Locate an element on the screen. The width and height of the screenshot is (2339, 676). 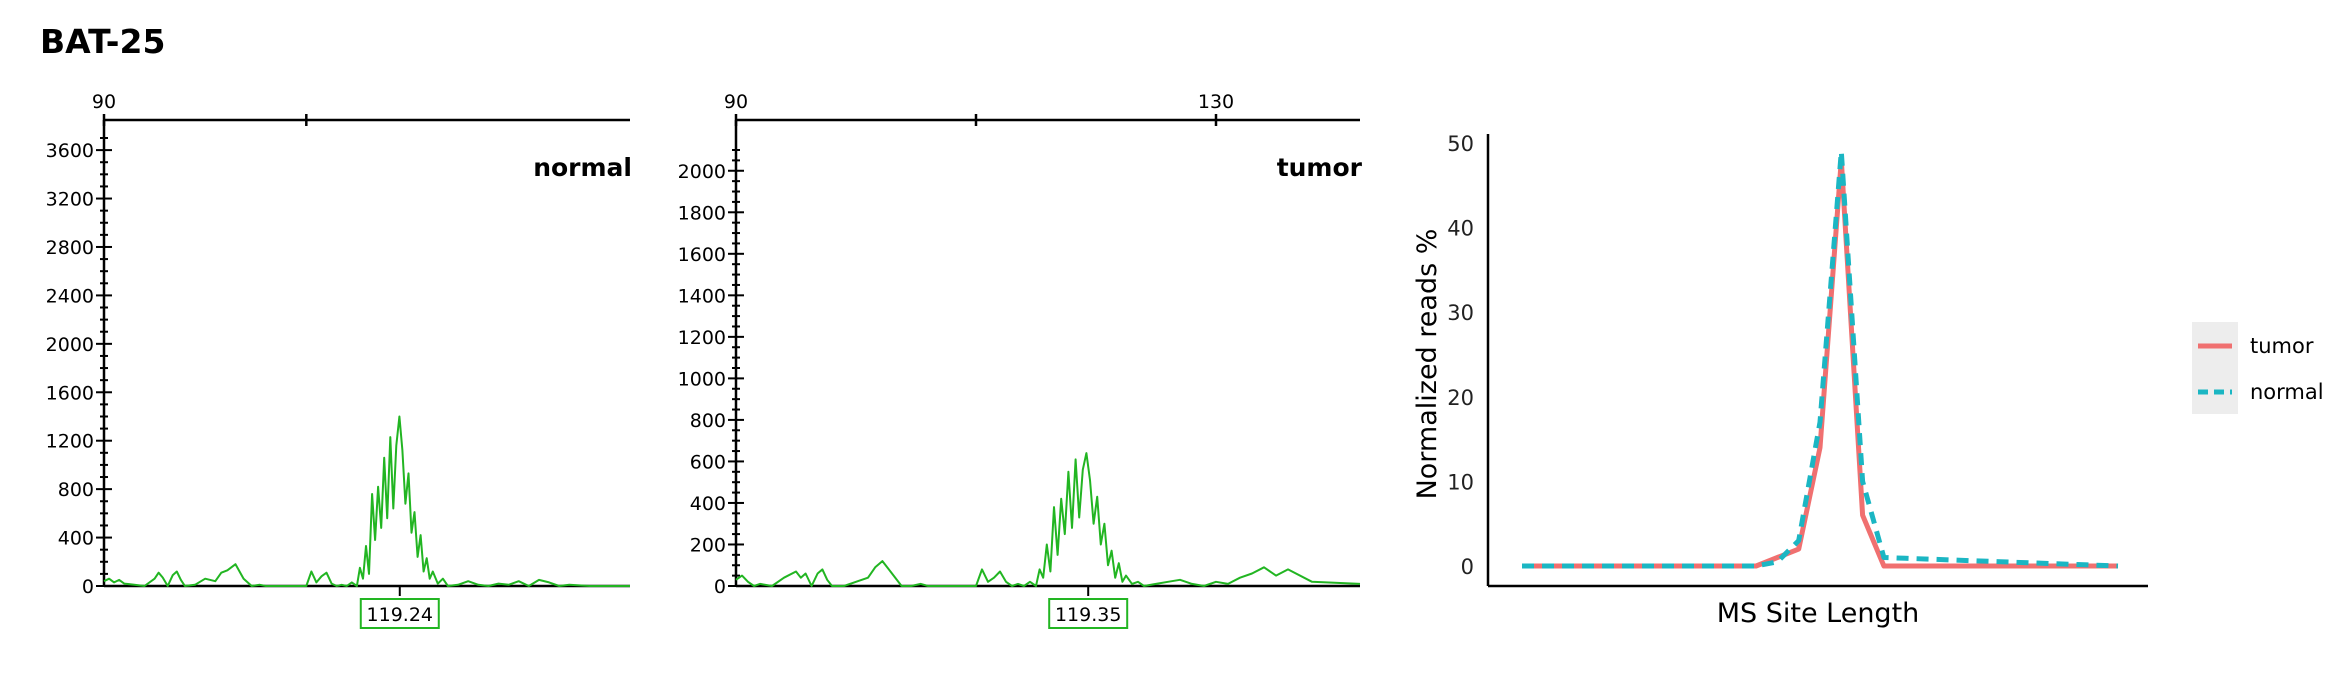
y-tick-label: 20 is located at coordinates (1460, 398).